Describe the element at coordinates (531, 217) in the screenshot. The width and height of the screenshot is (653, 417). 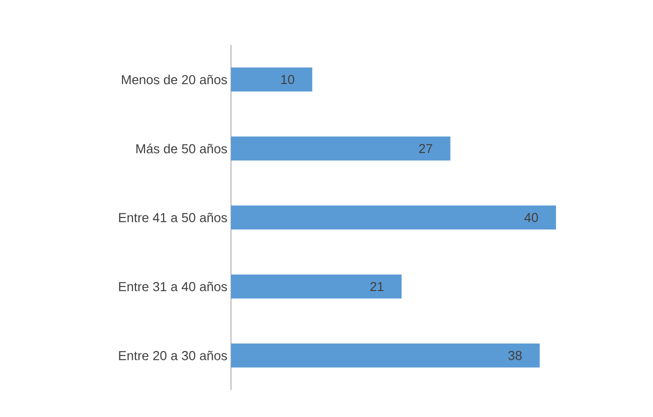
I see `data-label: 40` at that location.